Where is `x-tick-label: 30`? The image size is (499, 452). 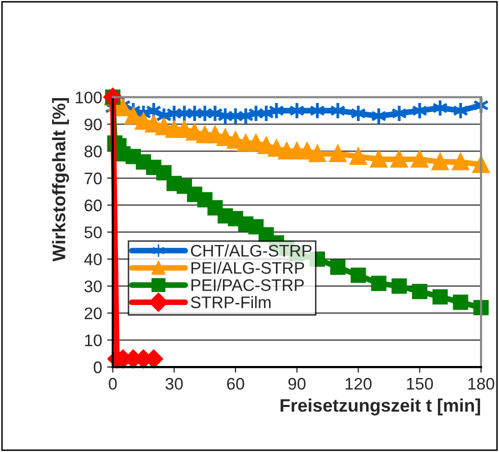 x-tick-label: 30 is located at coordinates (174, 384).